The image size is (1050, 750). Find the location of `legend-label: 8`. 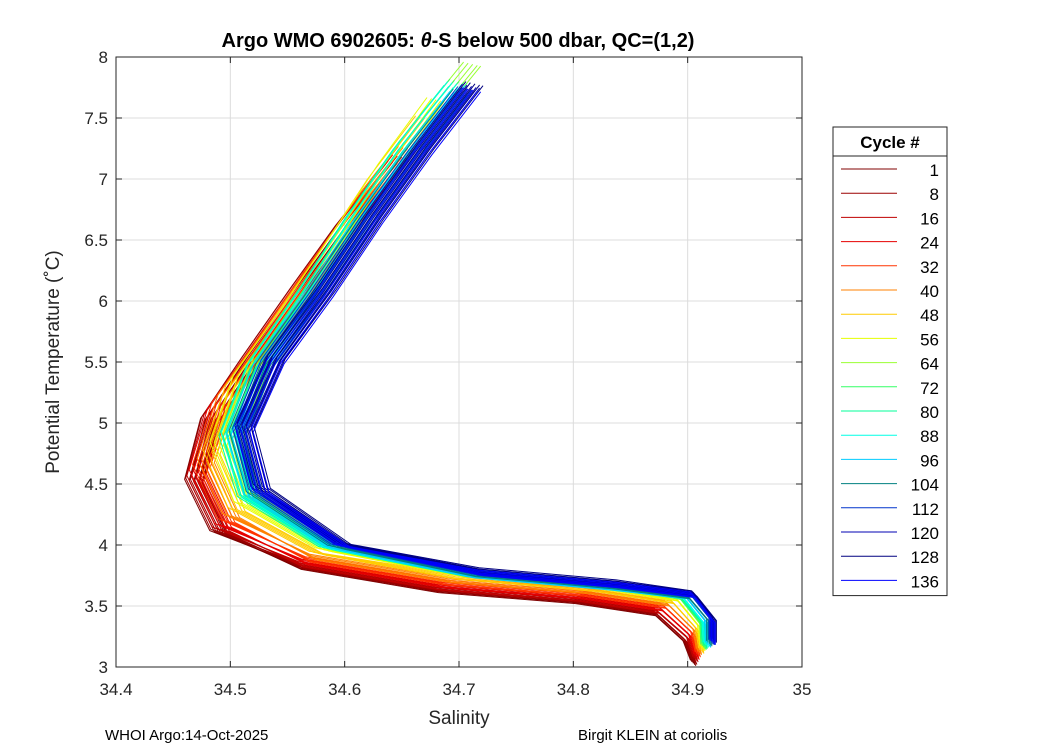

legend-label: 8 is located at coordinates (934, 194).